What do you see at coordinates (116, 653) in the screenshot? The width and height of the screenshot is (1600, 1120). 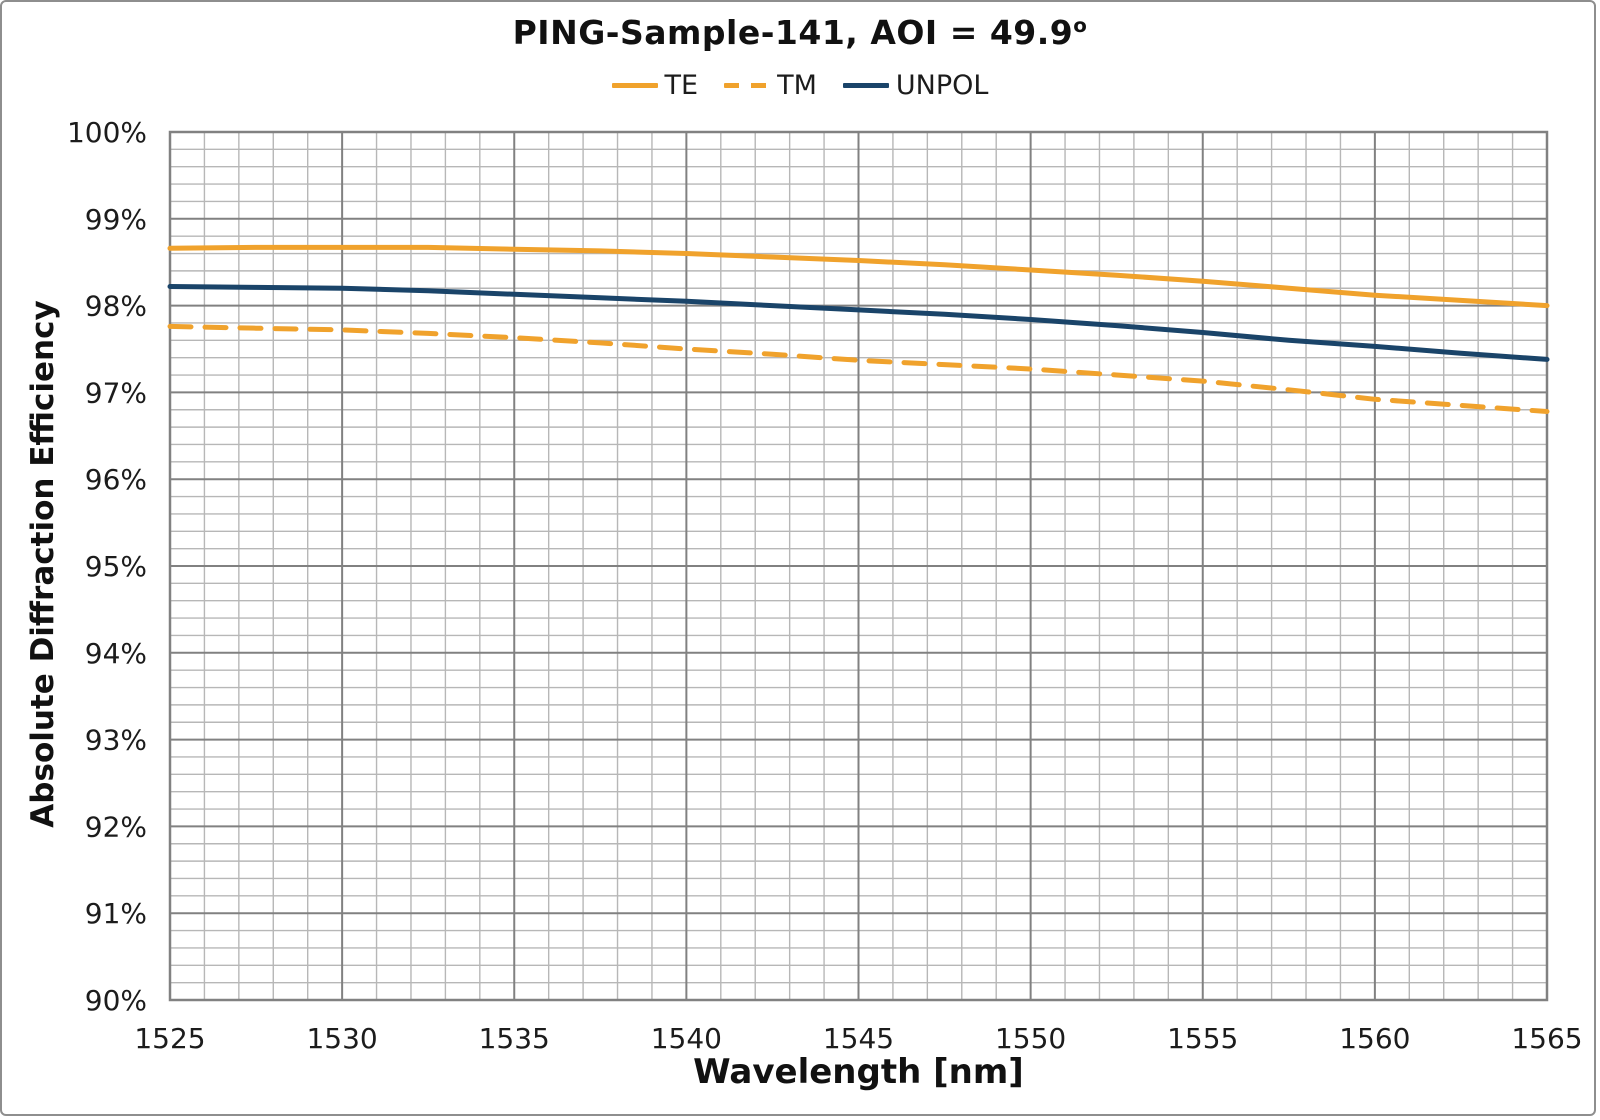 I see `y-tick-label: 94%` at bounding box center [116, 653].